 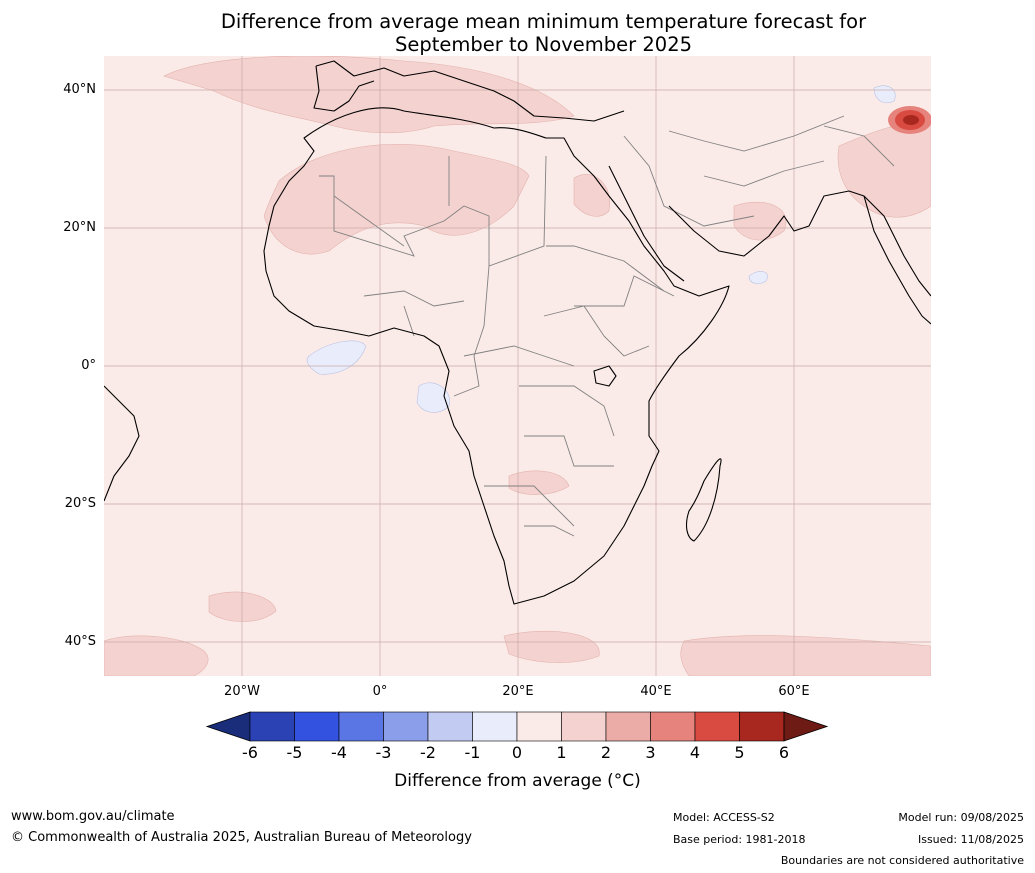 What do you see at coordinates (79, 89) in the screenshot?
I see `lat-label-40n: 40°N` at bounding box center [79, 89].